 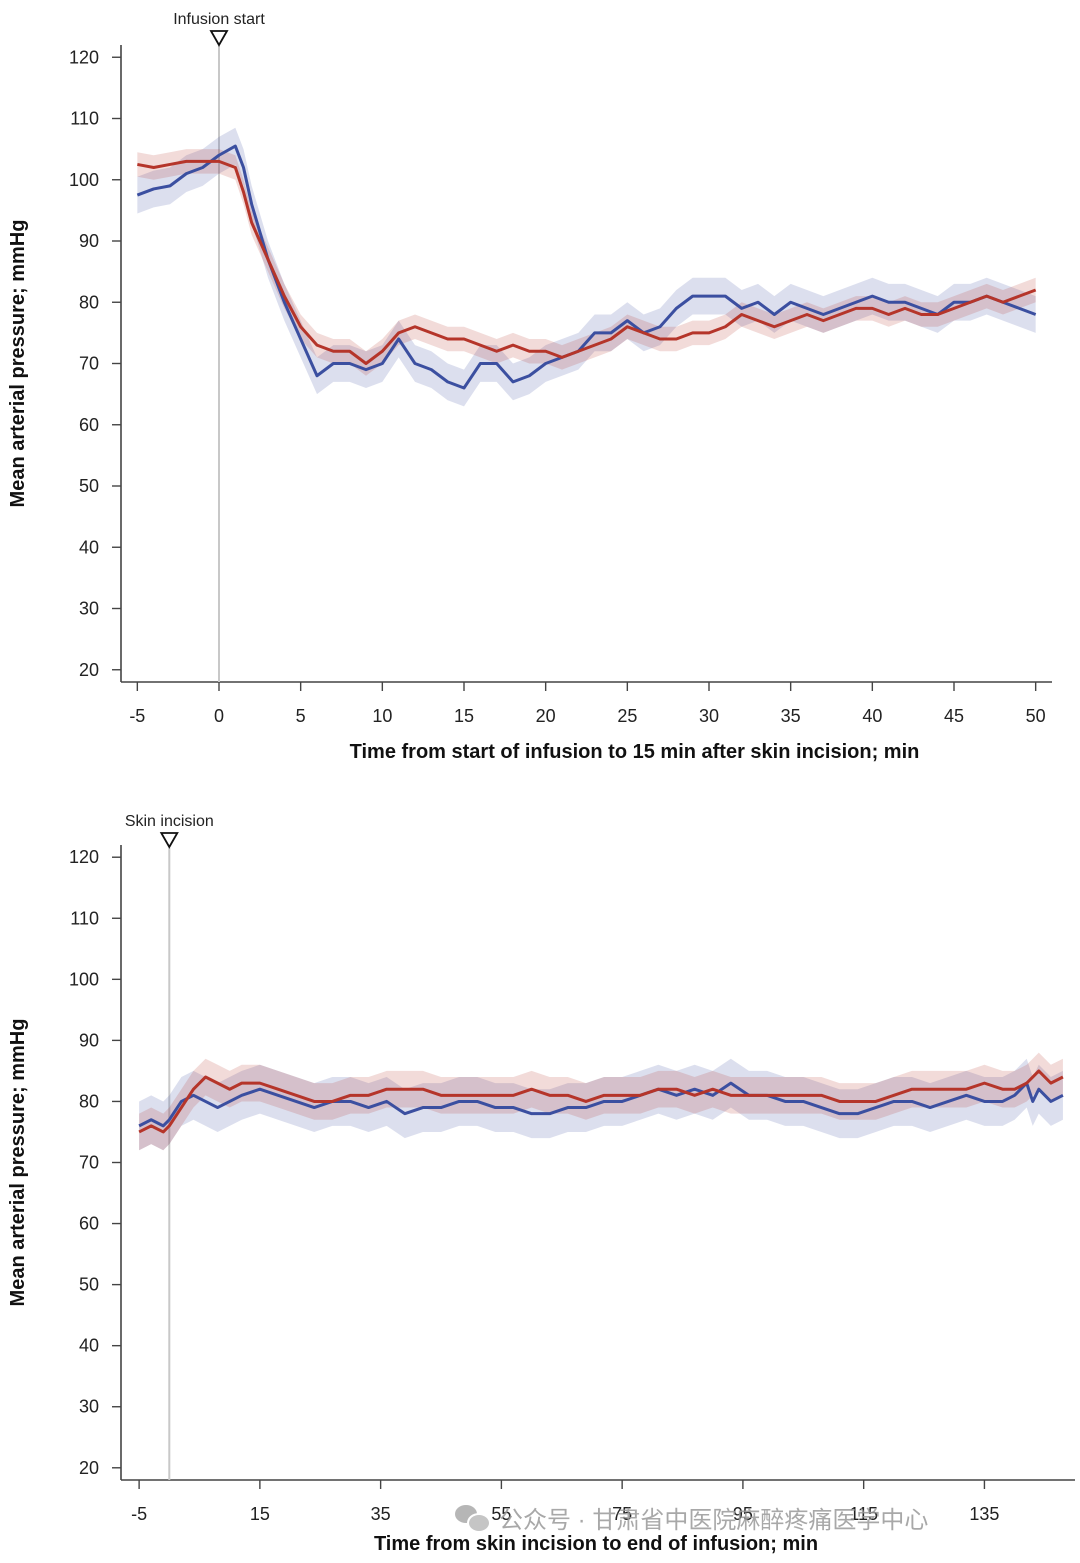 What do you see at coordinates (219, 716) in the screenshot?
I see `x-tick-label: 0` at bounding box center [219, 716].